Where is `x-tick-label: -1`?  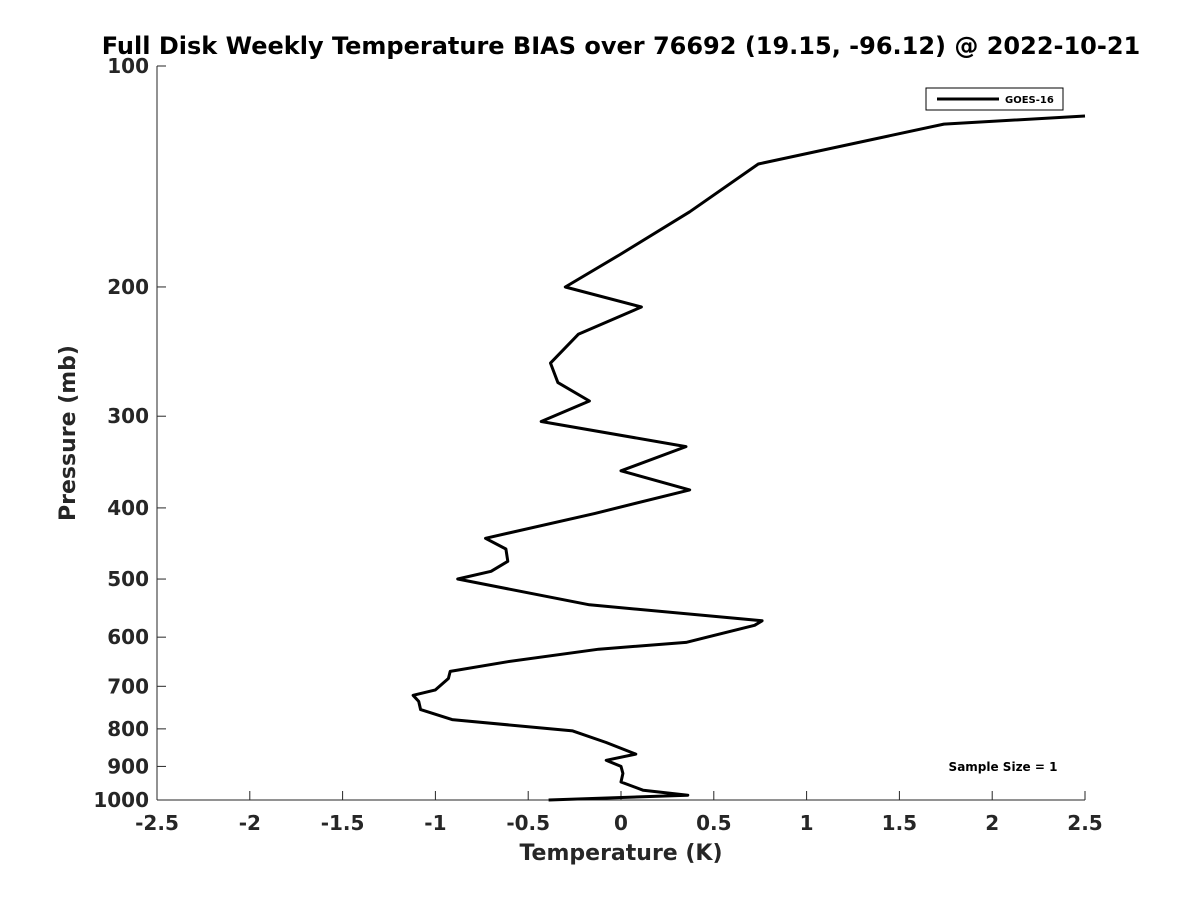
x-tick-label: -1 is located at coordinates (435, 823).